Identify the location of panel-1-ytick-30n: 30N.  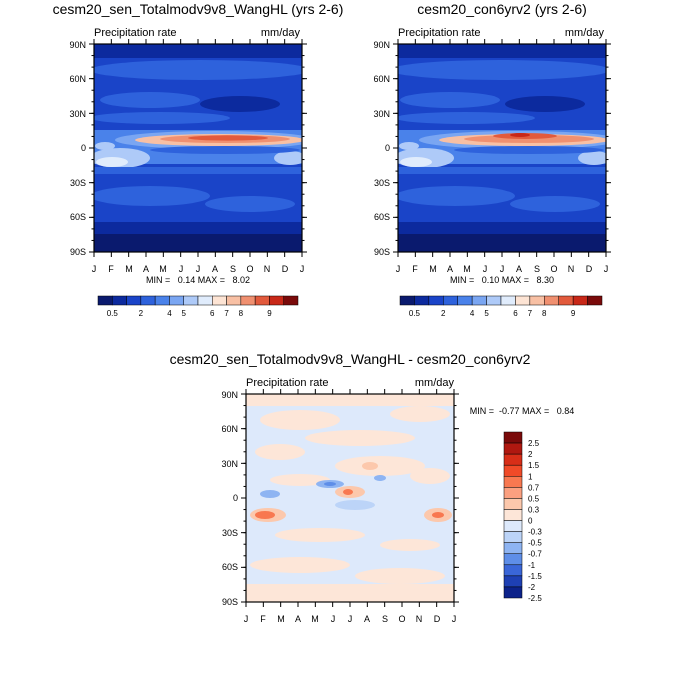
(77, 114).